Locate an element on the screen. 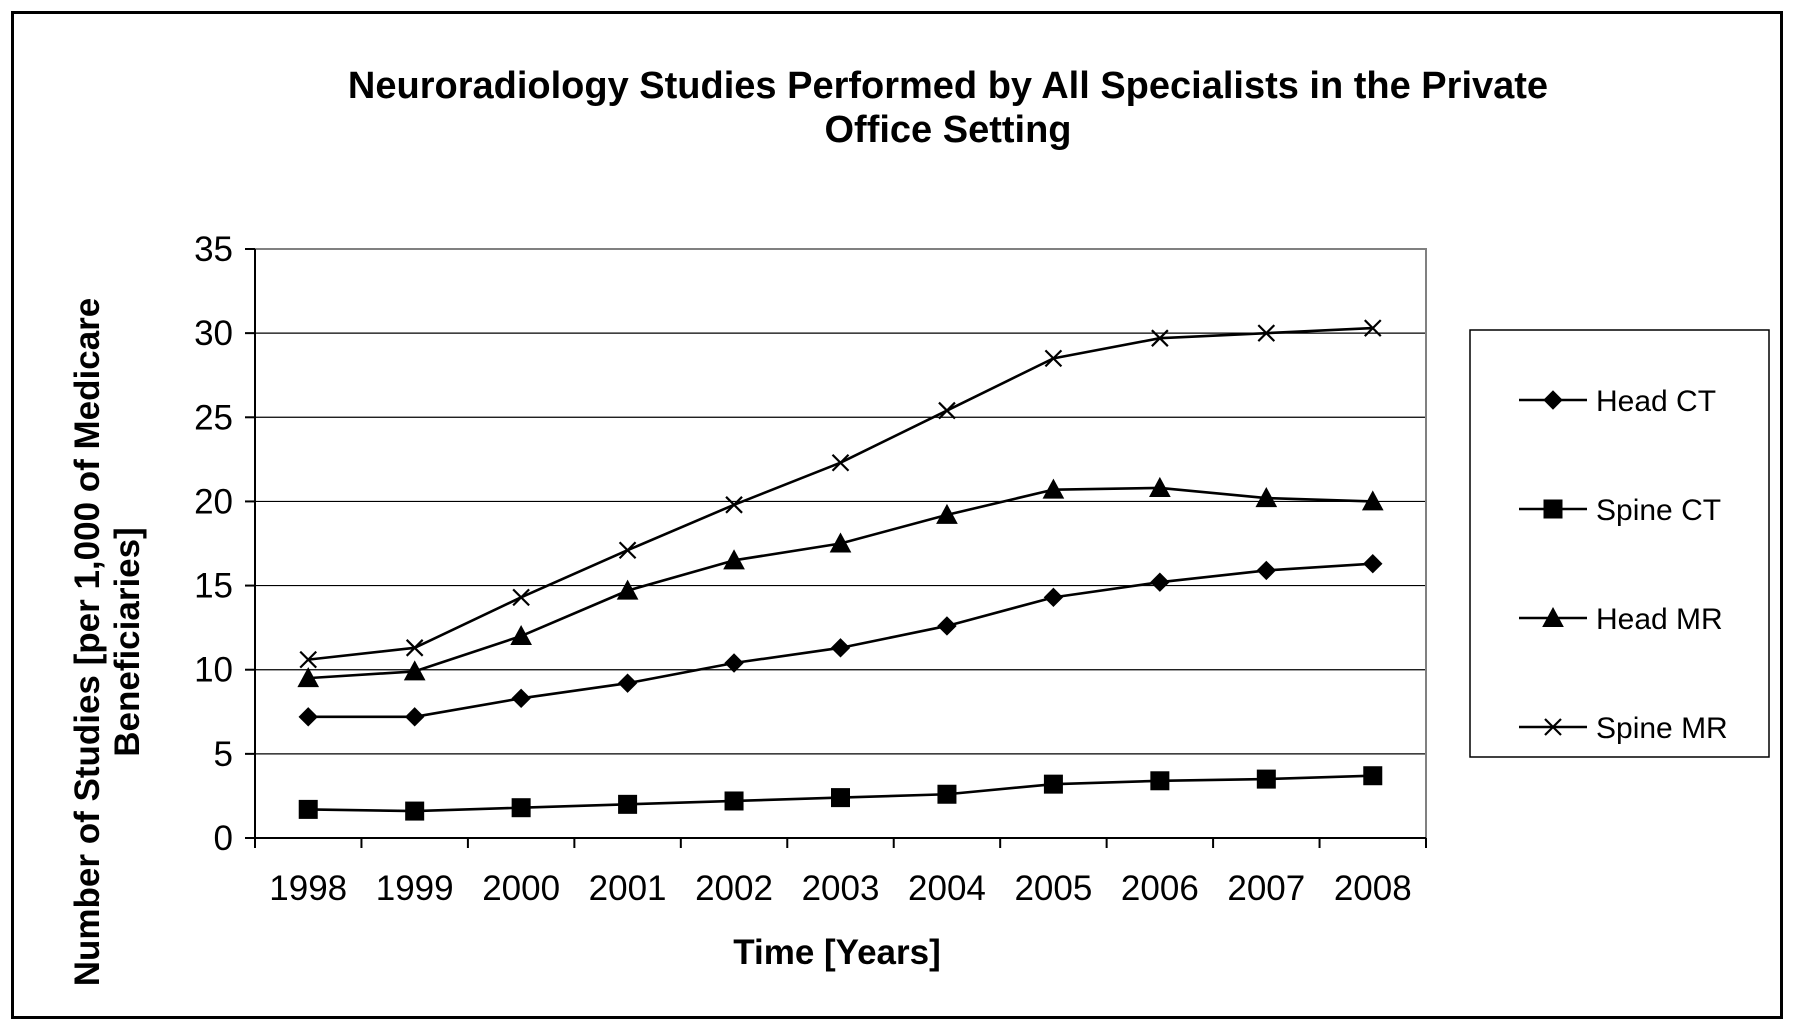  point-spine-ct-2003 is located at coordinates (840, 798).